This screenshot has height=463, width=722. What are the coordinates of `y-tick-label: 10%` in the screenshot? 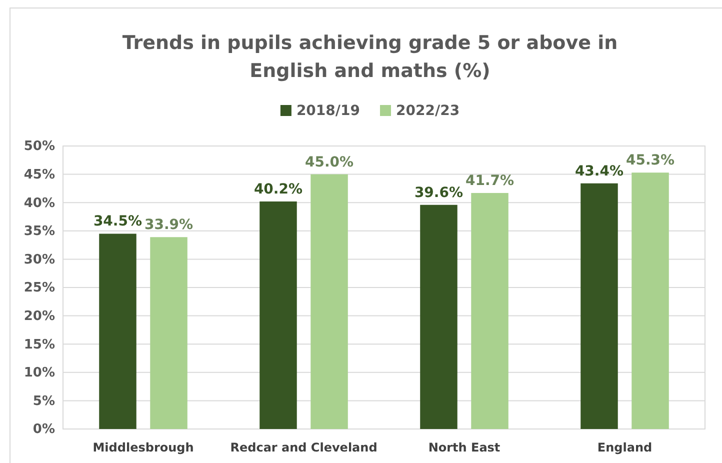 It's located at (39, 373).